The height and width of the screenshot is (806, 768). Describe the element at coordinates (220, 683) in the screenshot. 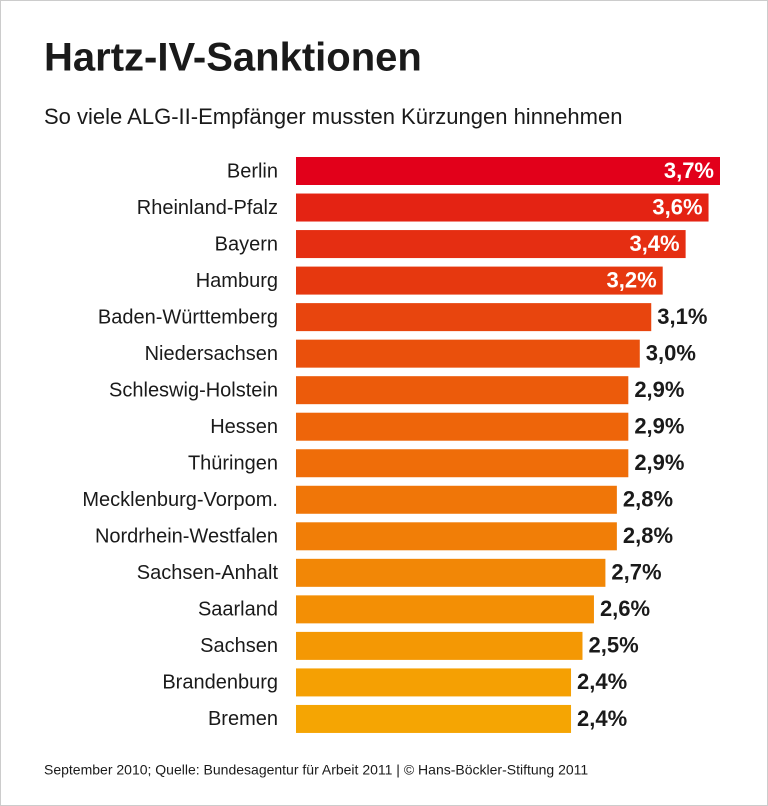

I see `category-label: Brandenburg` at that location.